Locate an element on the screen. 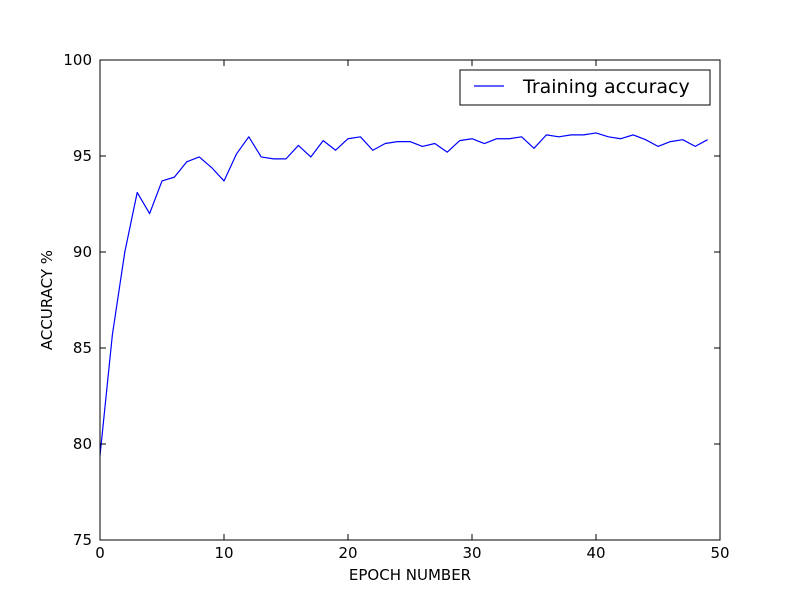 This screenshot has height=605, width=800. y-tick-label: 100 is located at coordinates (77, 60).